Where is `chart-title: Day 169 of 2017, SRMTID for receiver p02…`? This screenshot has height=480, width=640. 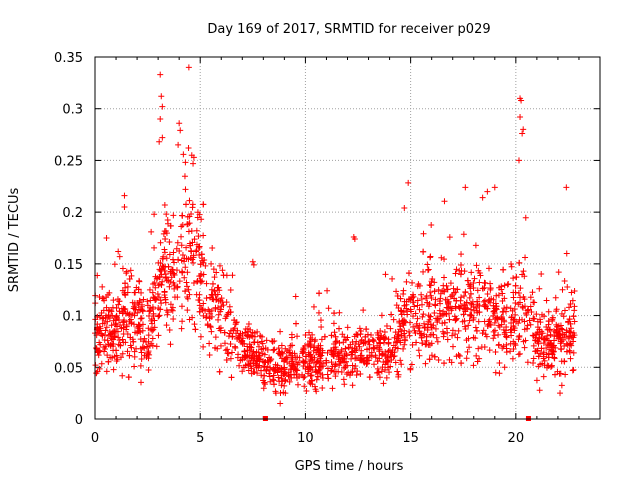
chart-title: Day 169 of 2017, SRMTID for receiver p02… is located at coordinates (348, 29).